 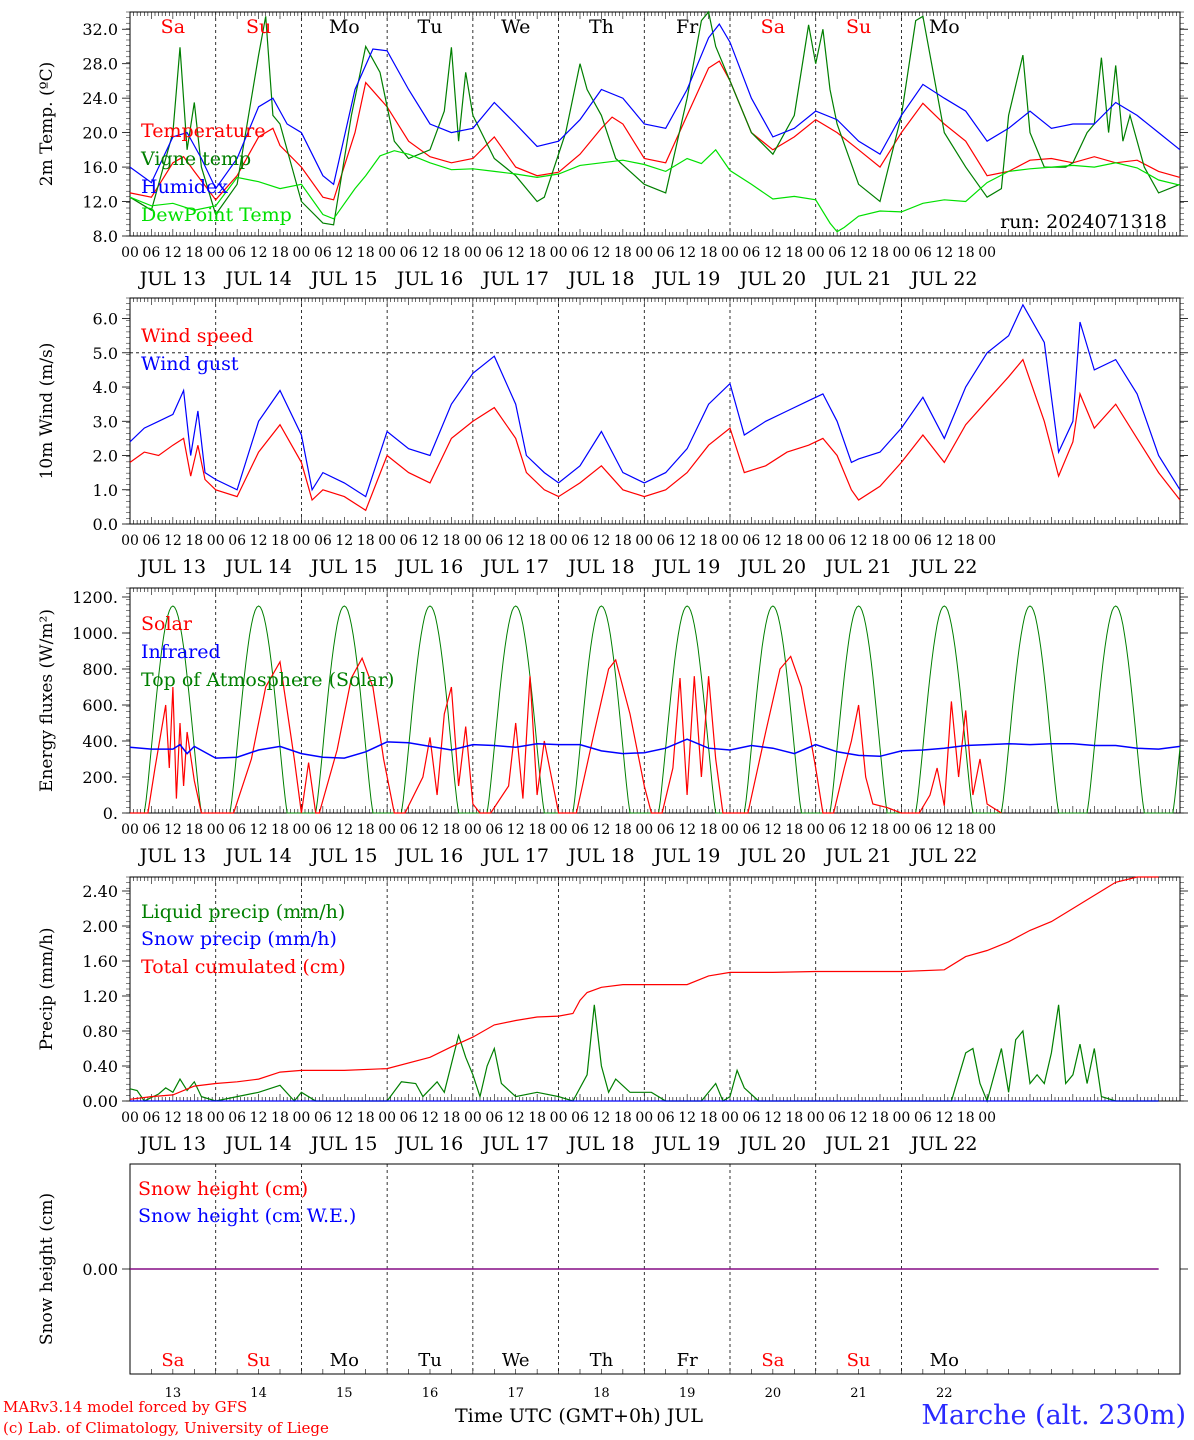 I want to click on precip-date-label: JUL 14, so click(x=257, y=1144).